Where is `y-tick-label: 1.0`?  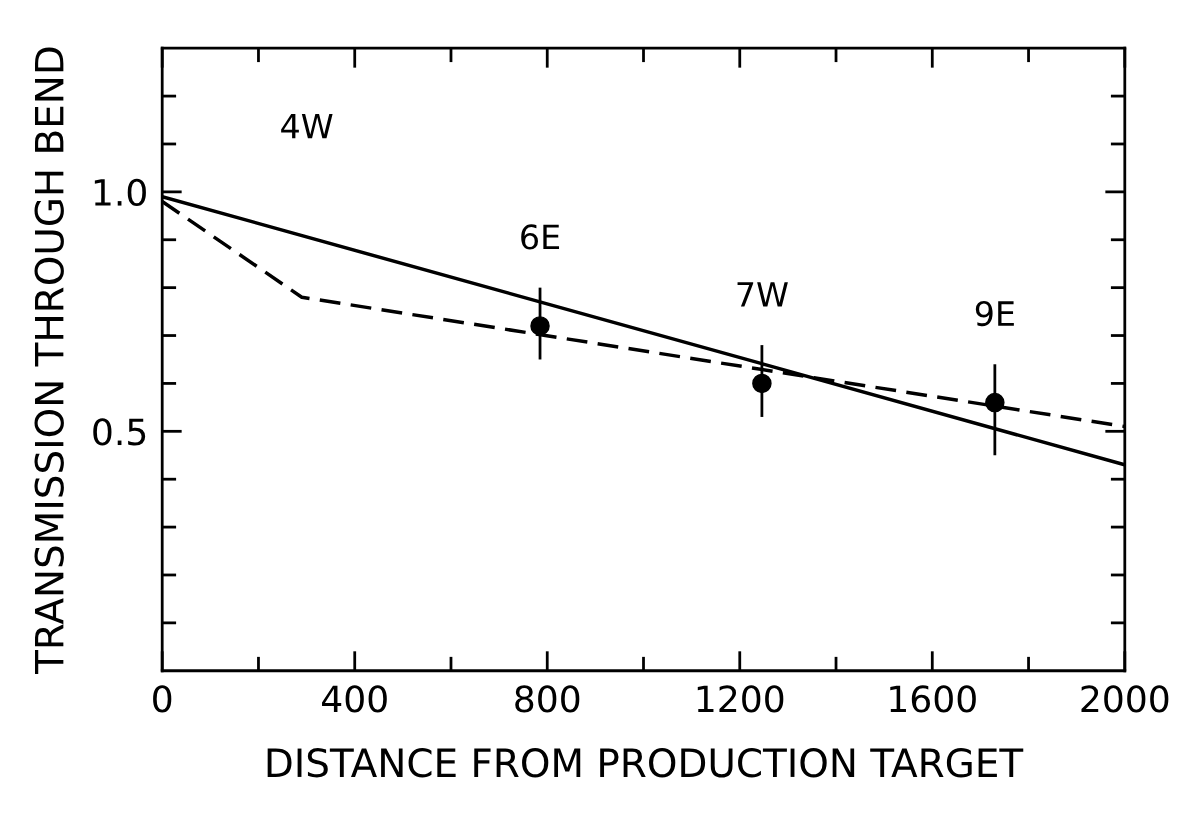 y-tick-label: 1.0 is located at coordinates (120, 192).